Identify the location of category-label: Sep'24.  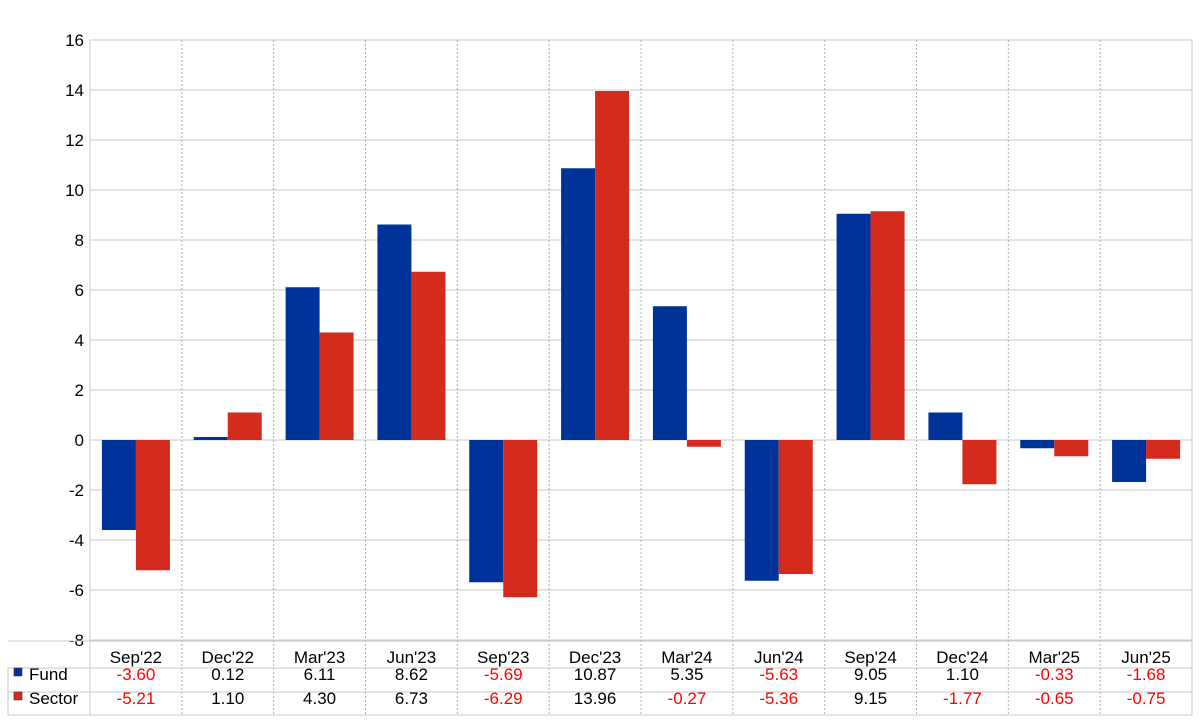
(870, 657).